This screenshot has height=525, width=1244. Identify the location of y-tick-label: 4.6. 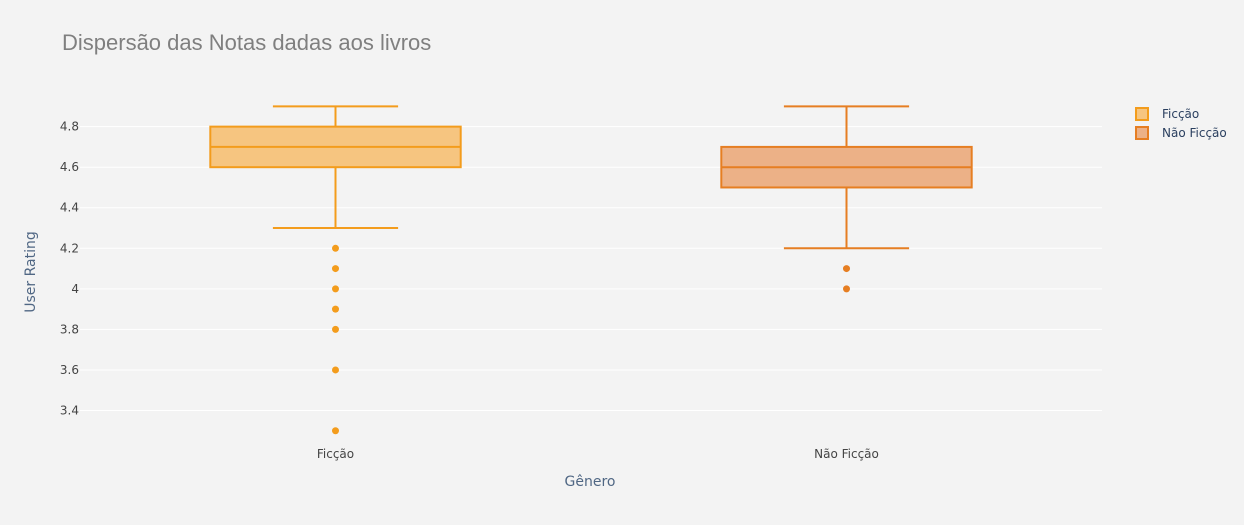
(69, 167).